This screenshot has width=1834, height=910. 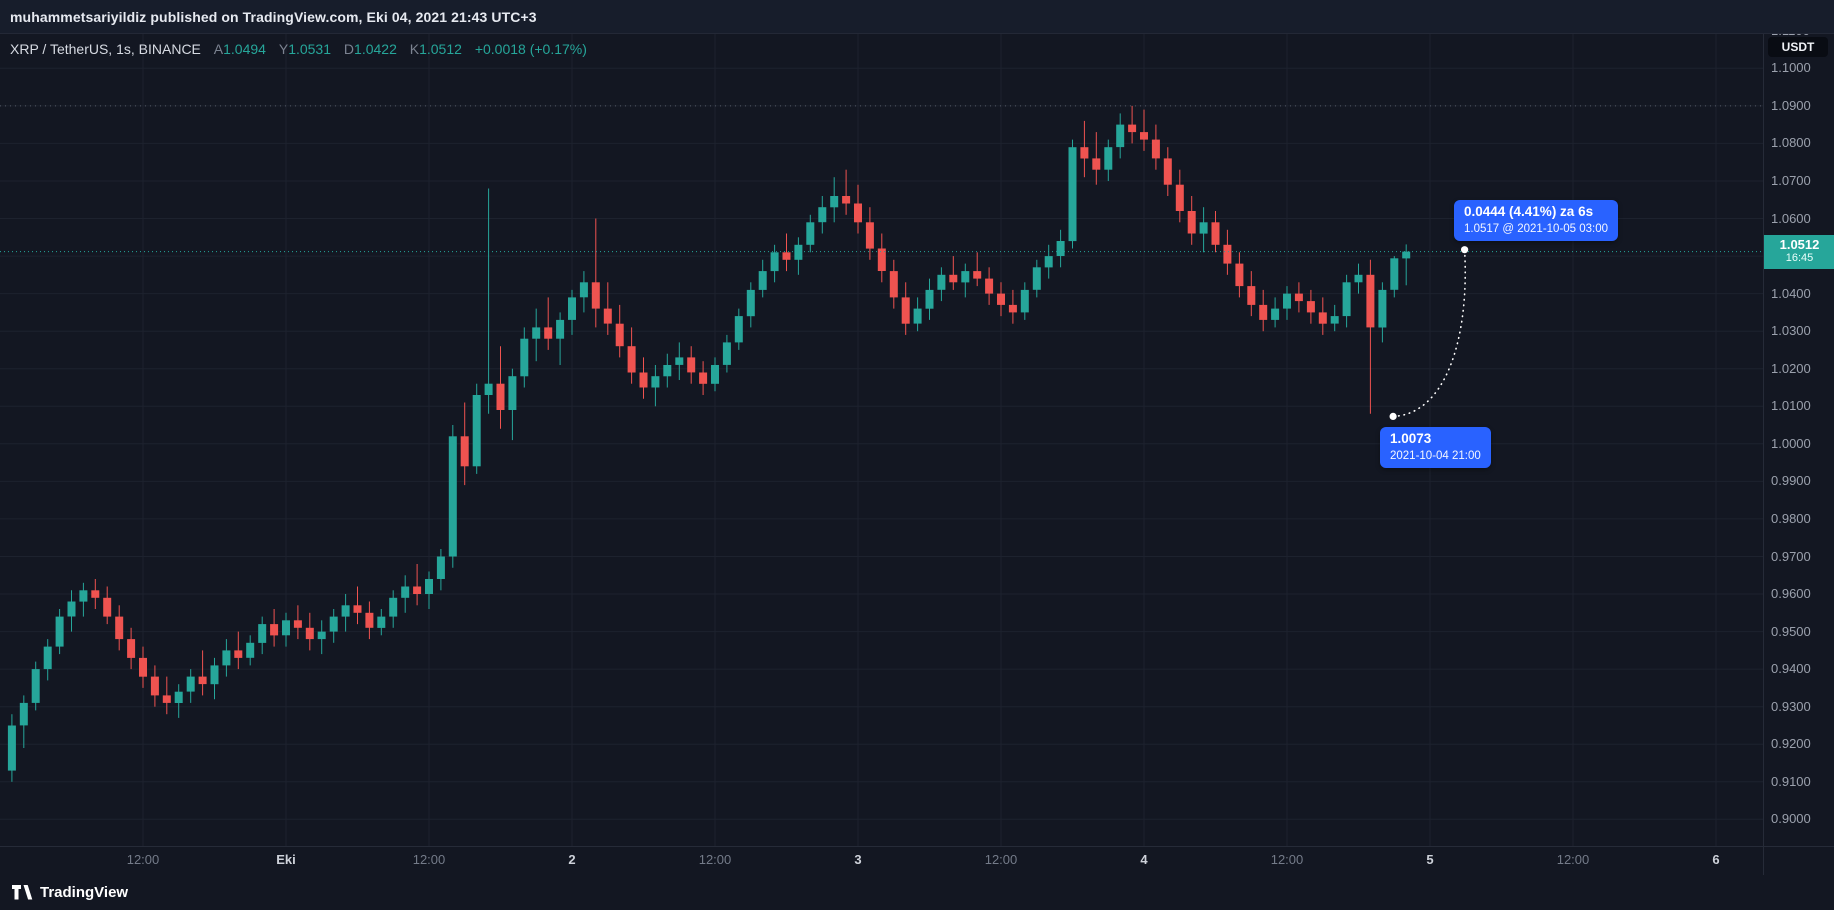 I want to click on price-axis-label: 1.0400, so click(x=1791, y=293).